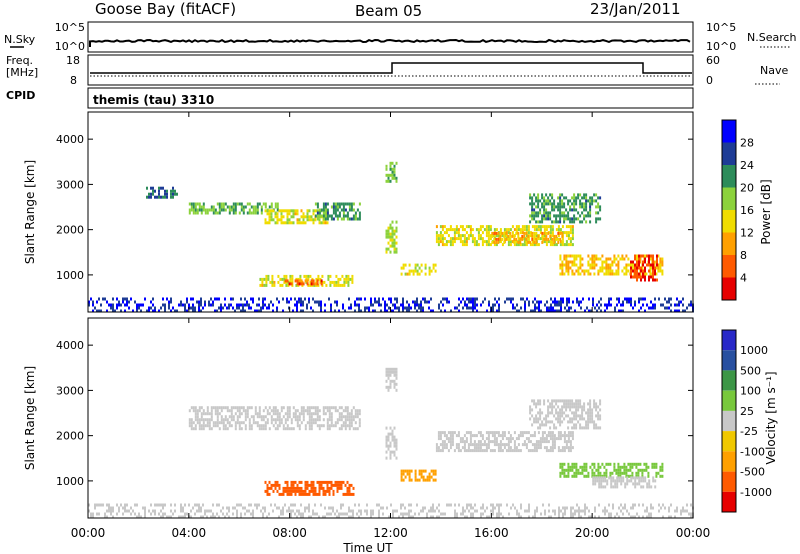 This screenshot has height=554, width=800. Describe the element at coordinates (729, 266) in the screenshot. I see `colorbar-segment` at that location.